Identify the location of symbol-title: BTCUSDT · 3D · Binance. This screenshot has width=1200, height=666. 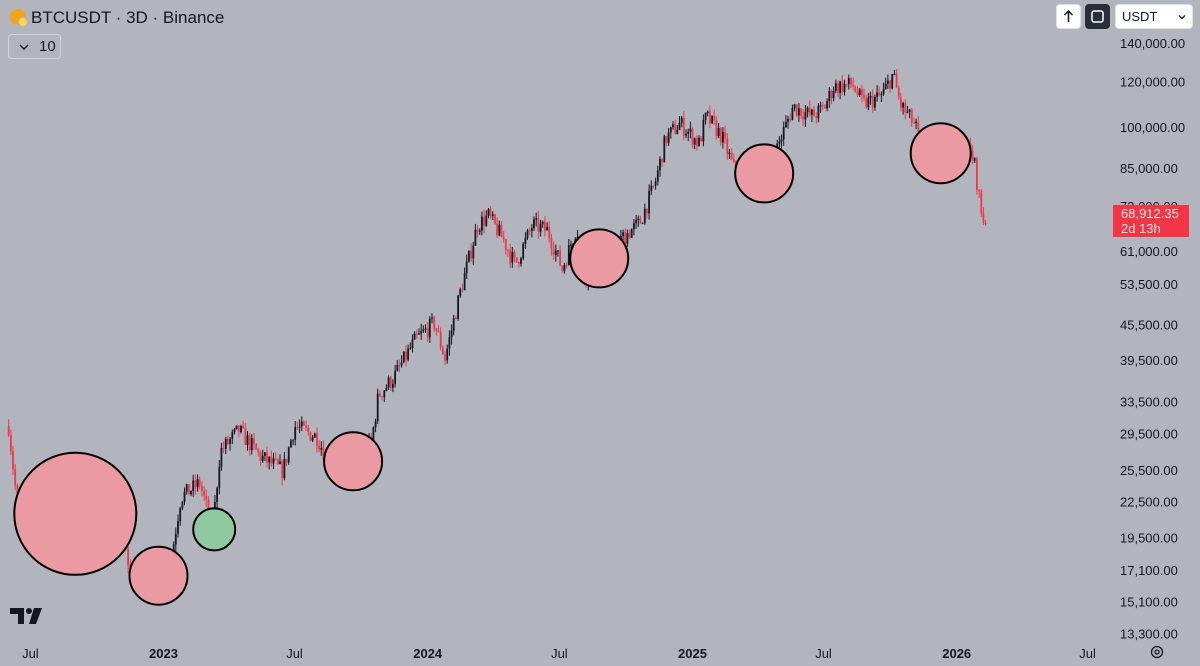
(128, 17).